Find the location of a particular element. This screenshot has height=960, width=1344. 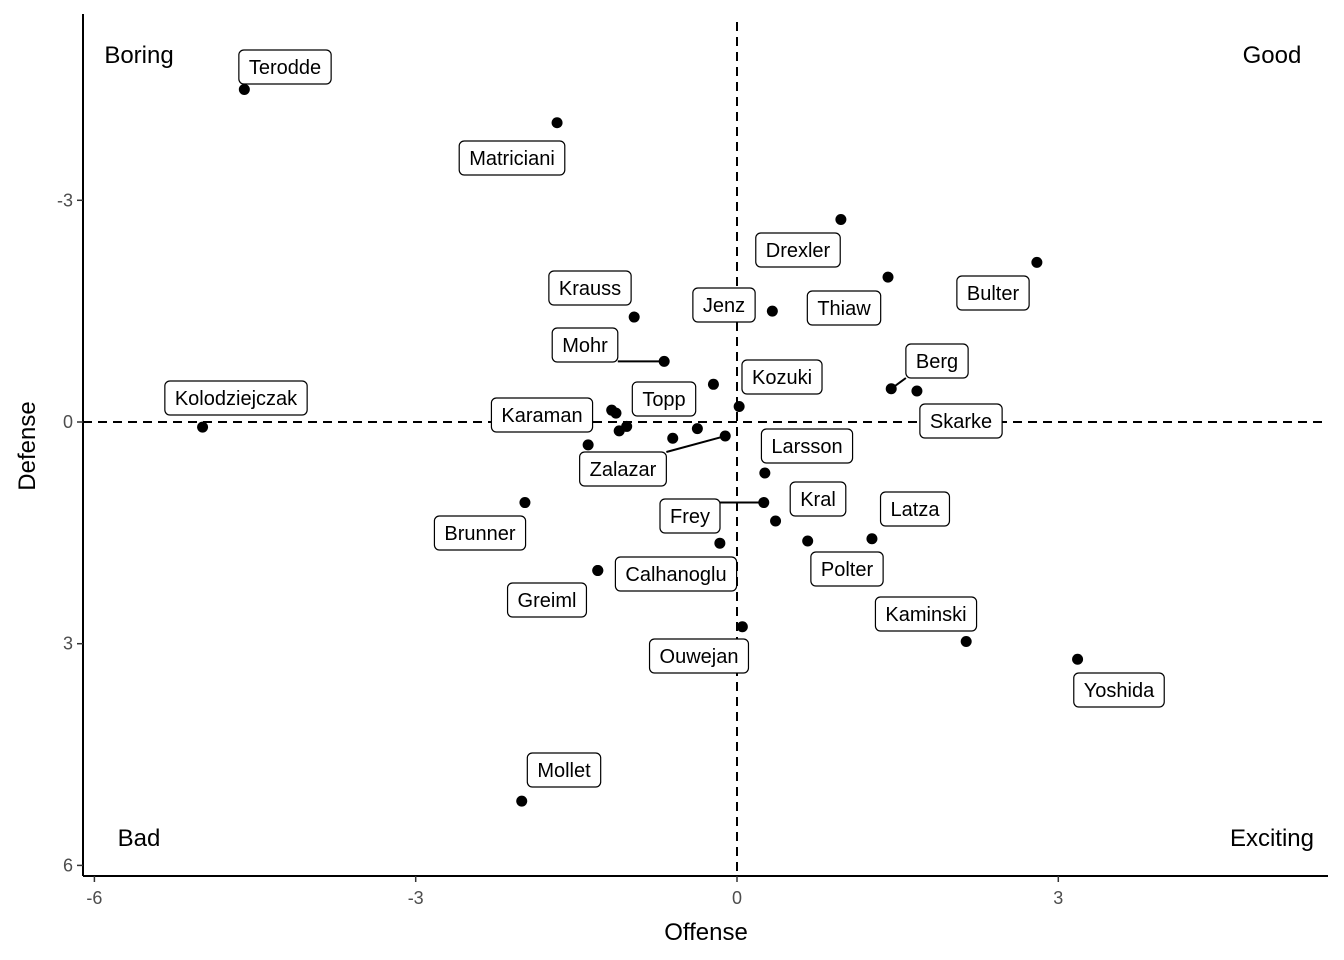

point-label: Frey is located at coordinates (711, 516).